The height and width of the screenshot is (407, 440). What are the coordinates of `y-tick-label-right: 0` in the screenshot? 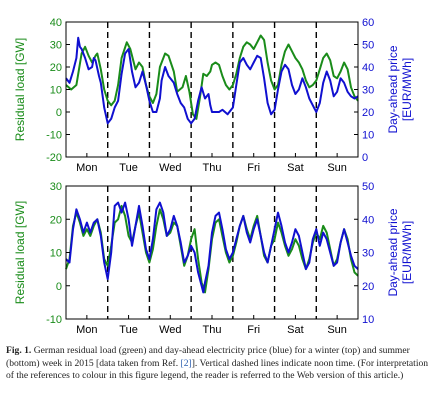 It's located at (365, 158).